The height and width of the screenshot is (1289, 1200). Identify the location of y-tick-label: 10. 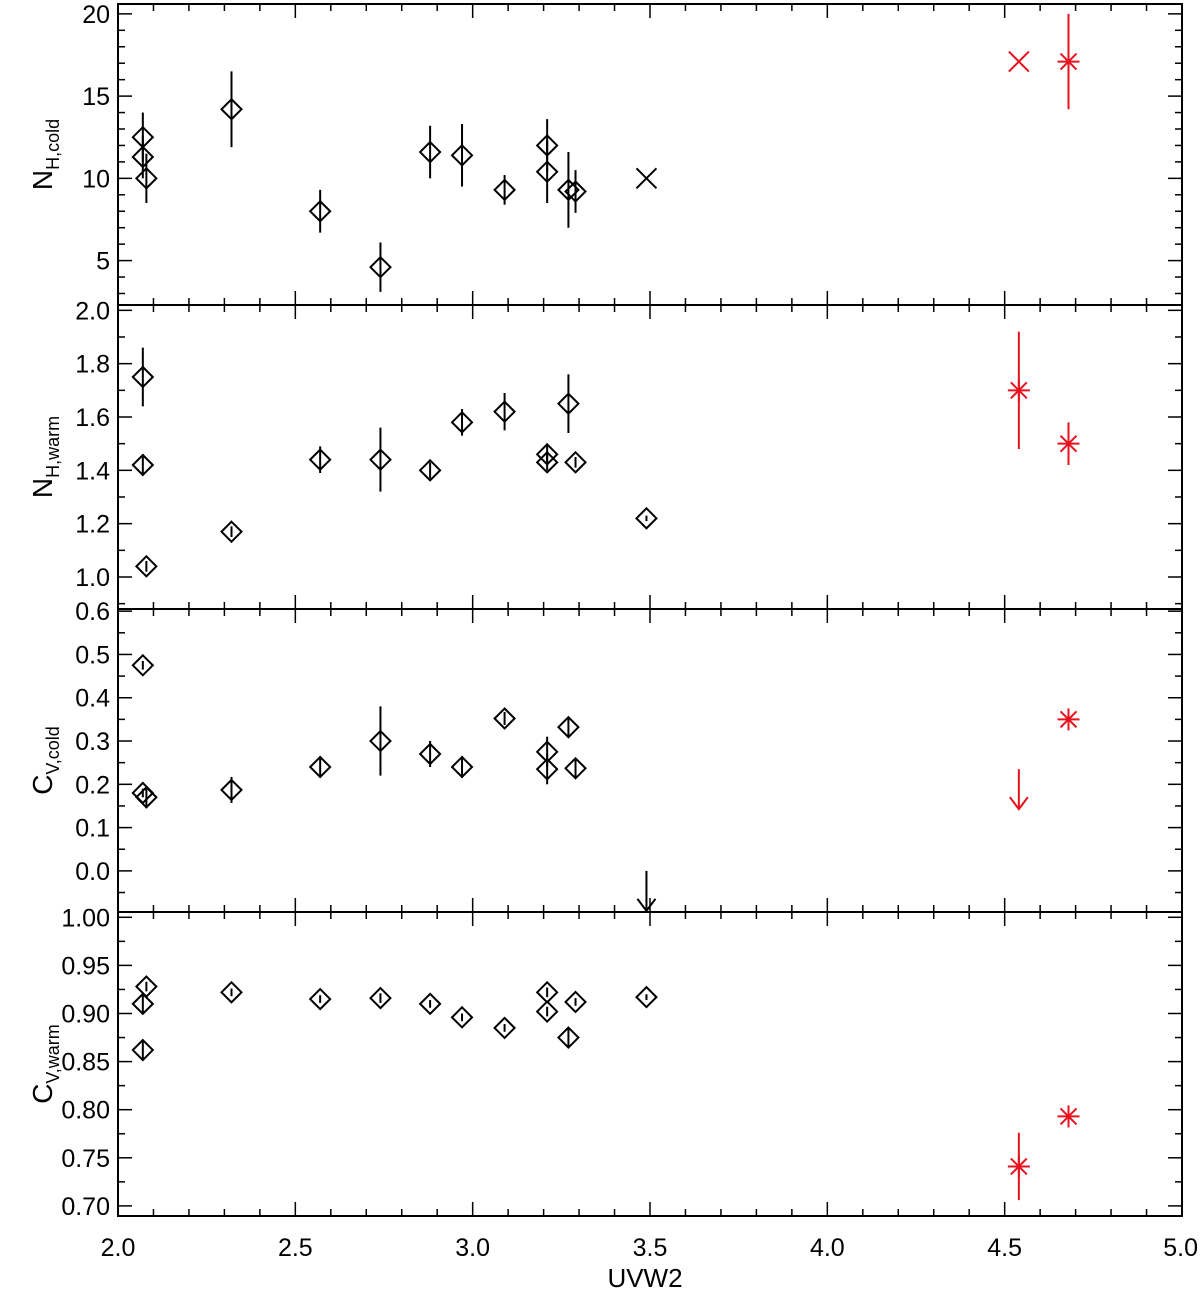
(96, 179).